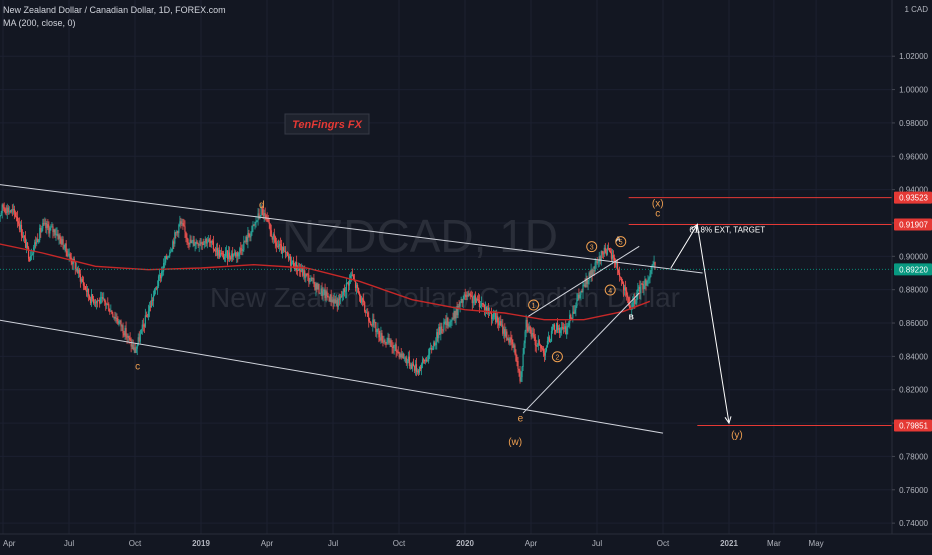  Describe the element at coordinates (737, 435) in the screenshot. I see `wave-label: (y)` at that location.